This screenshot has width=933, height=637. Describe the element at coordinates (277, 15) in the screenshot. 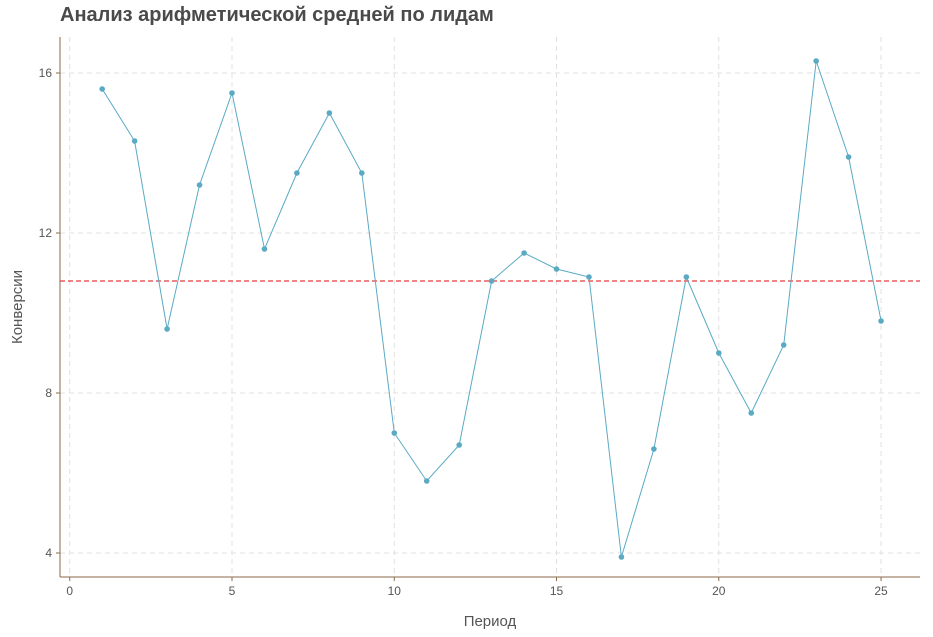

I see `chart-title: Анализ арифметической средней по лидам` at that location.